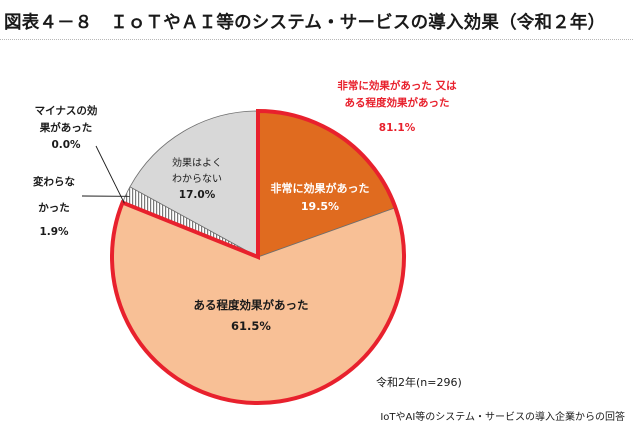 The width and height of the screenshot is (633, 434). I want to click on label-some-value: 61.5%, so click(251, 326).